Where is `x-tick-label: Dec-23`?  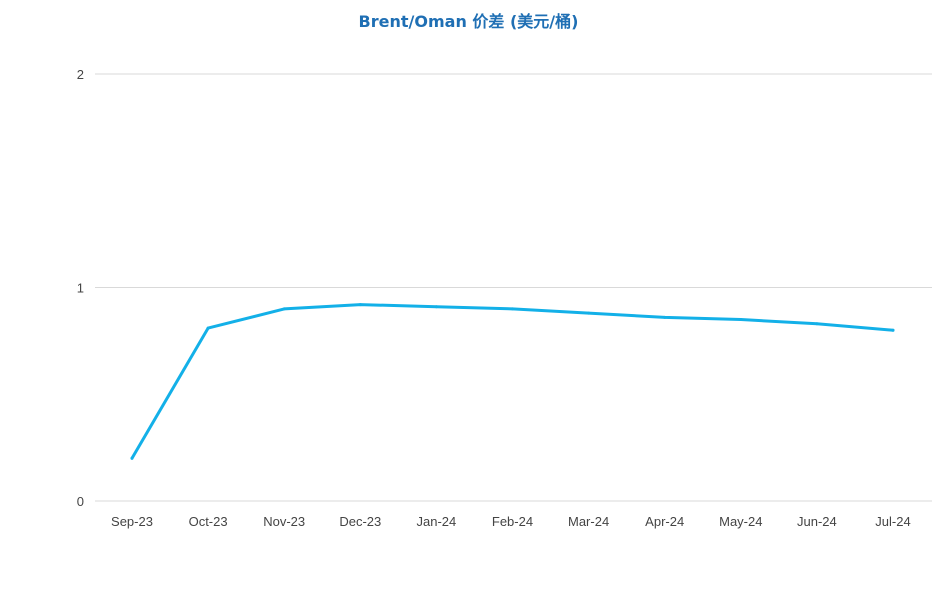 x-tick-label: Dec-23 is located at coordinates (360, 521).